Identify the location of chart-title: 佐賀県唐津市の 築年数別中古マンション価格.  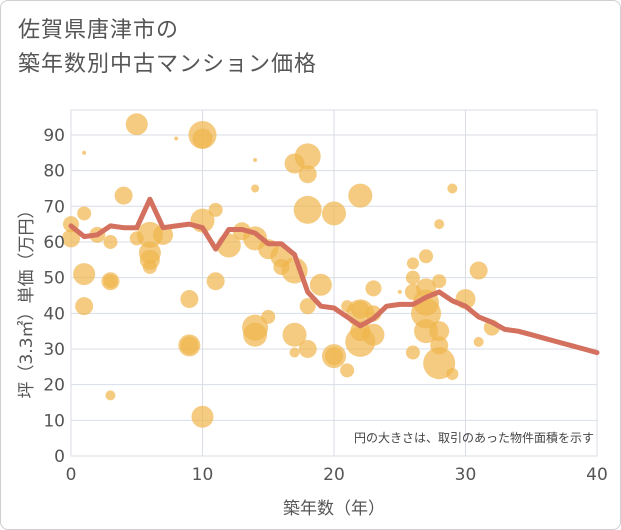
(167, 48).